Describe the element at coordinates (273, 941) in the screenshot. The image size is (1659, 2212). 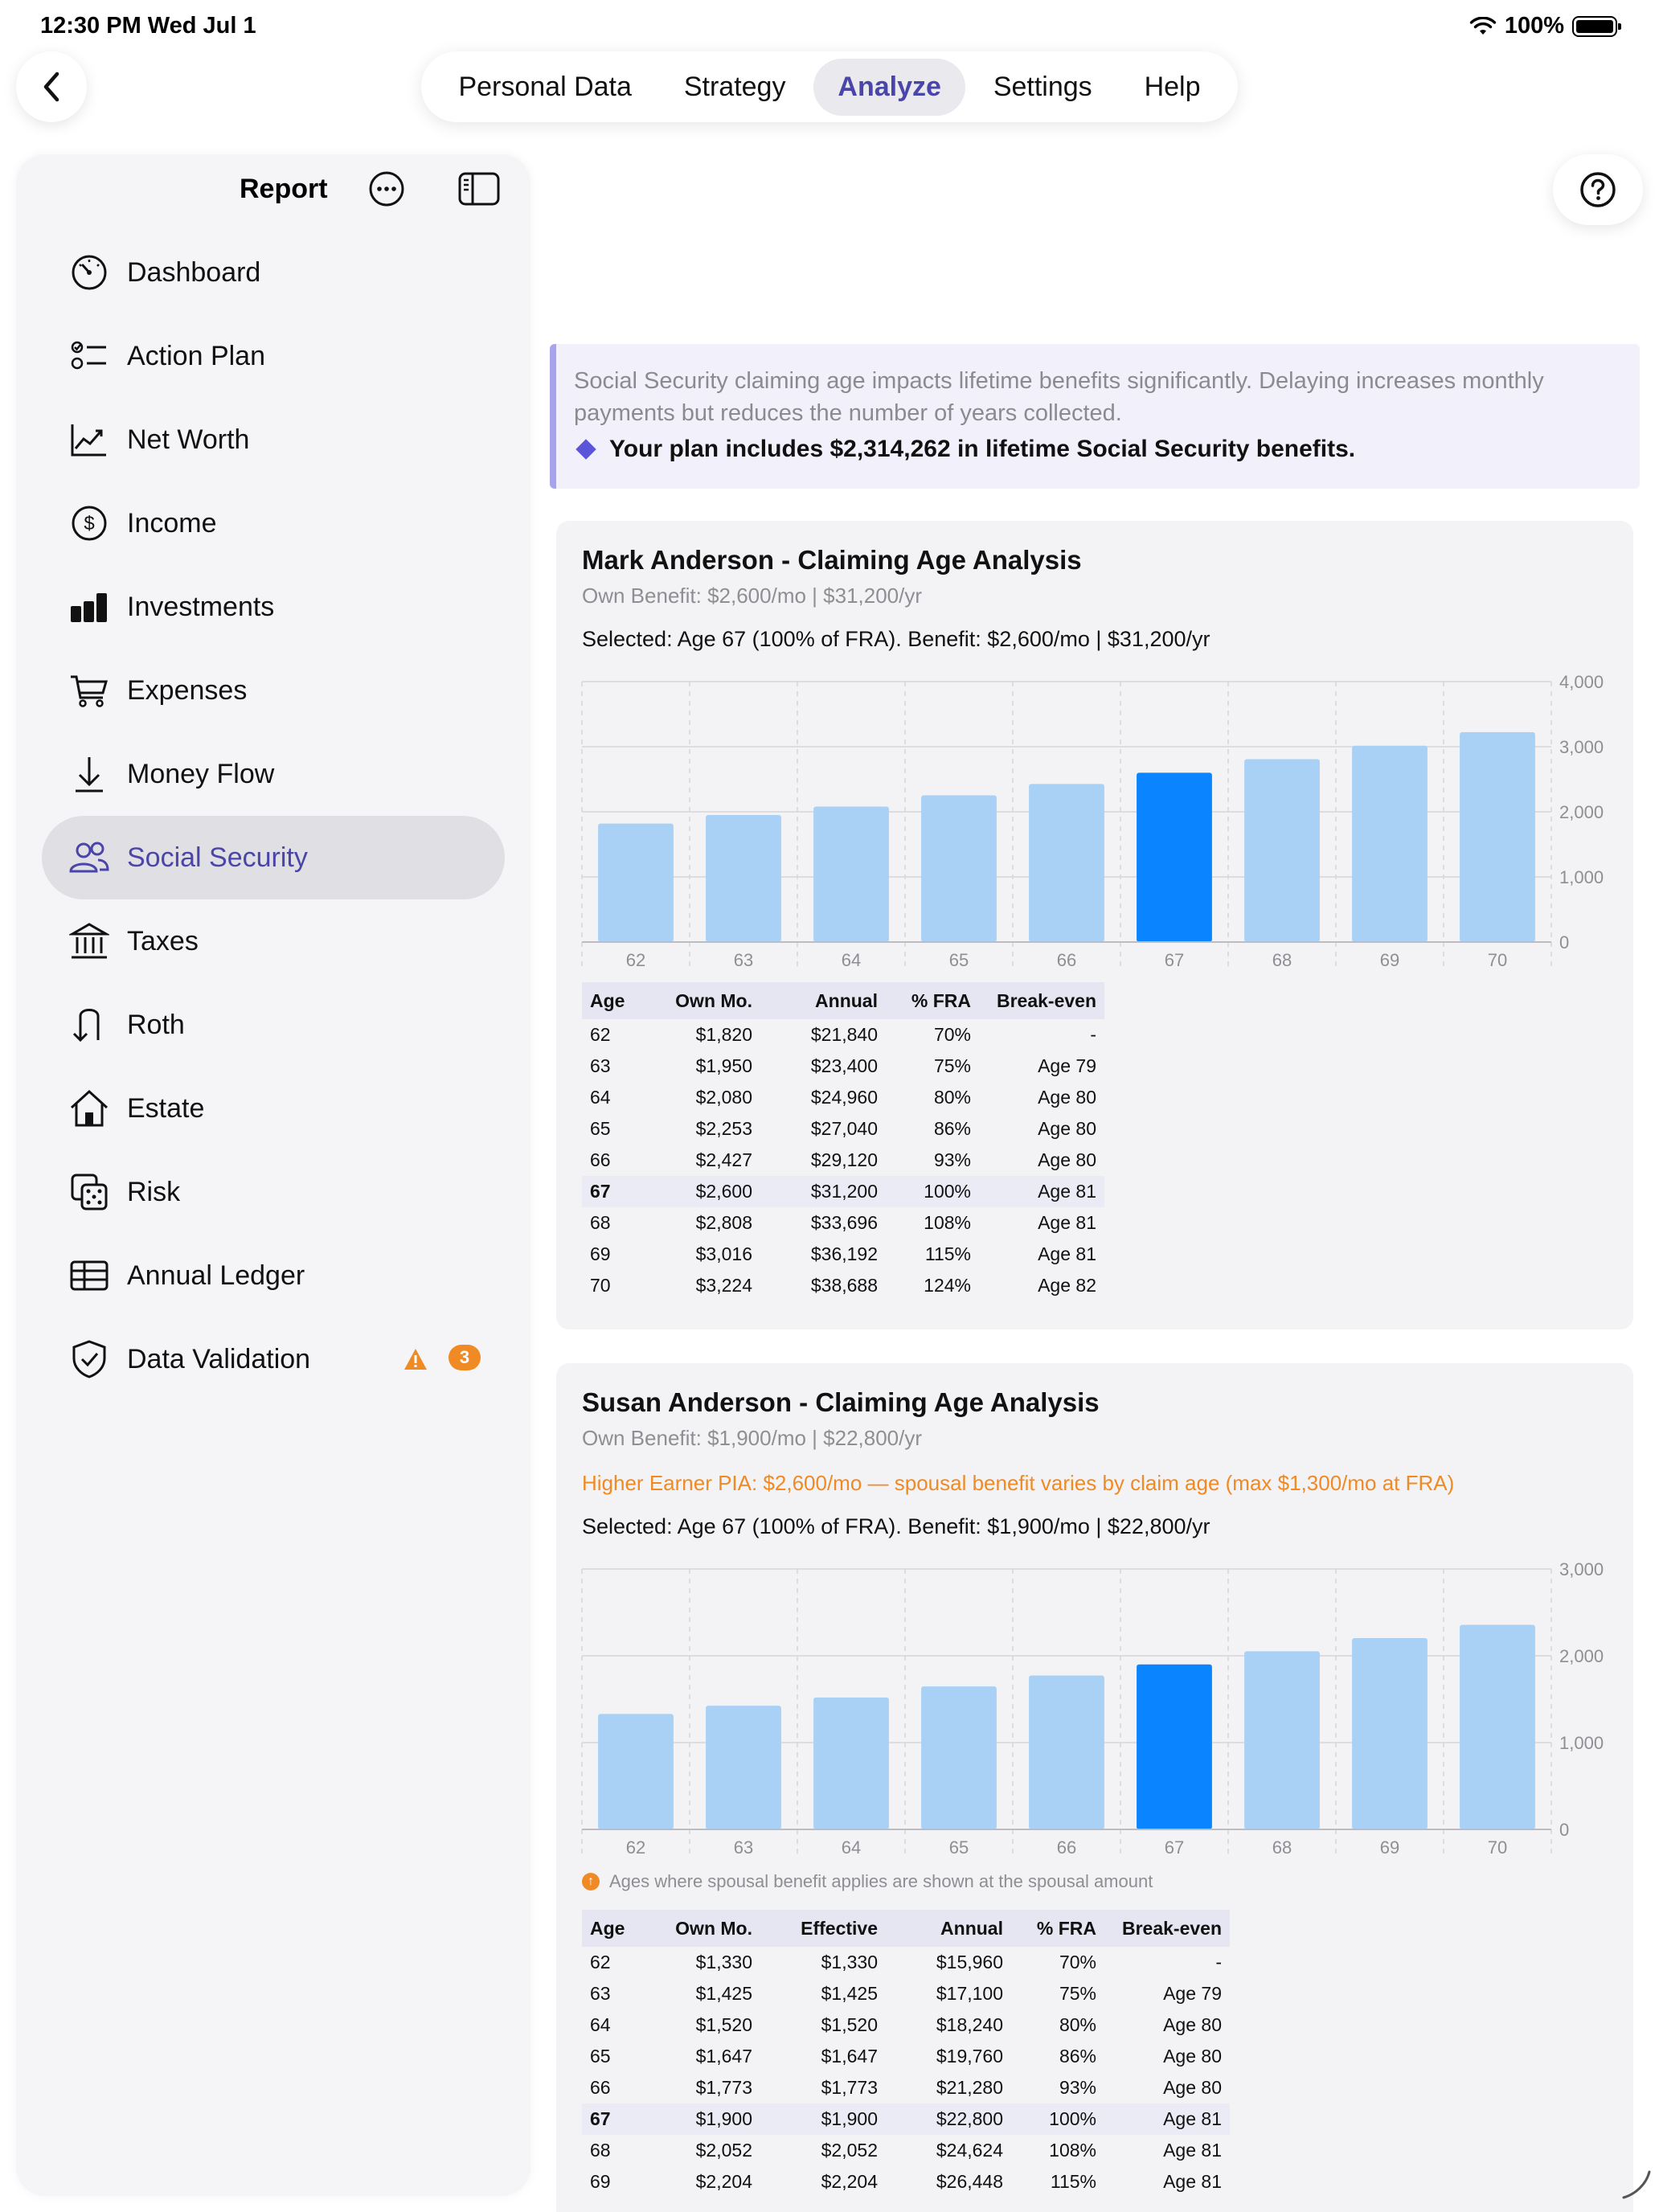
I see `sidebar-item-taxes: Taxes` at that location.